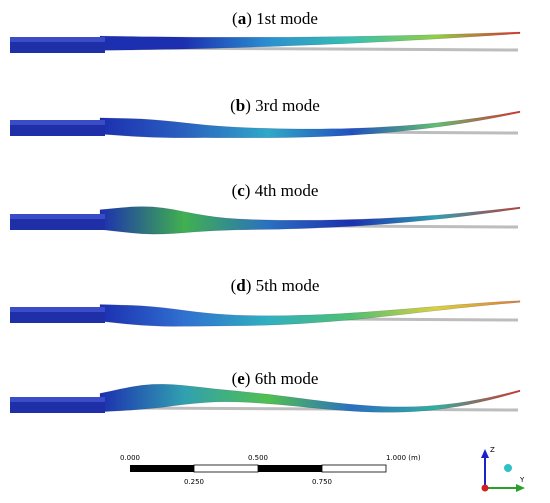 The width and height of the screenshot is (550, 503). What do you see at coordinates (258, 458) in the screenshot?
I see `scale-label: 0.500` at bounding box center [258, 458].